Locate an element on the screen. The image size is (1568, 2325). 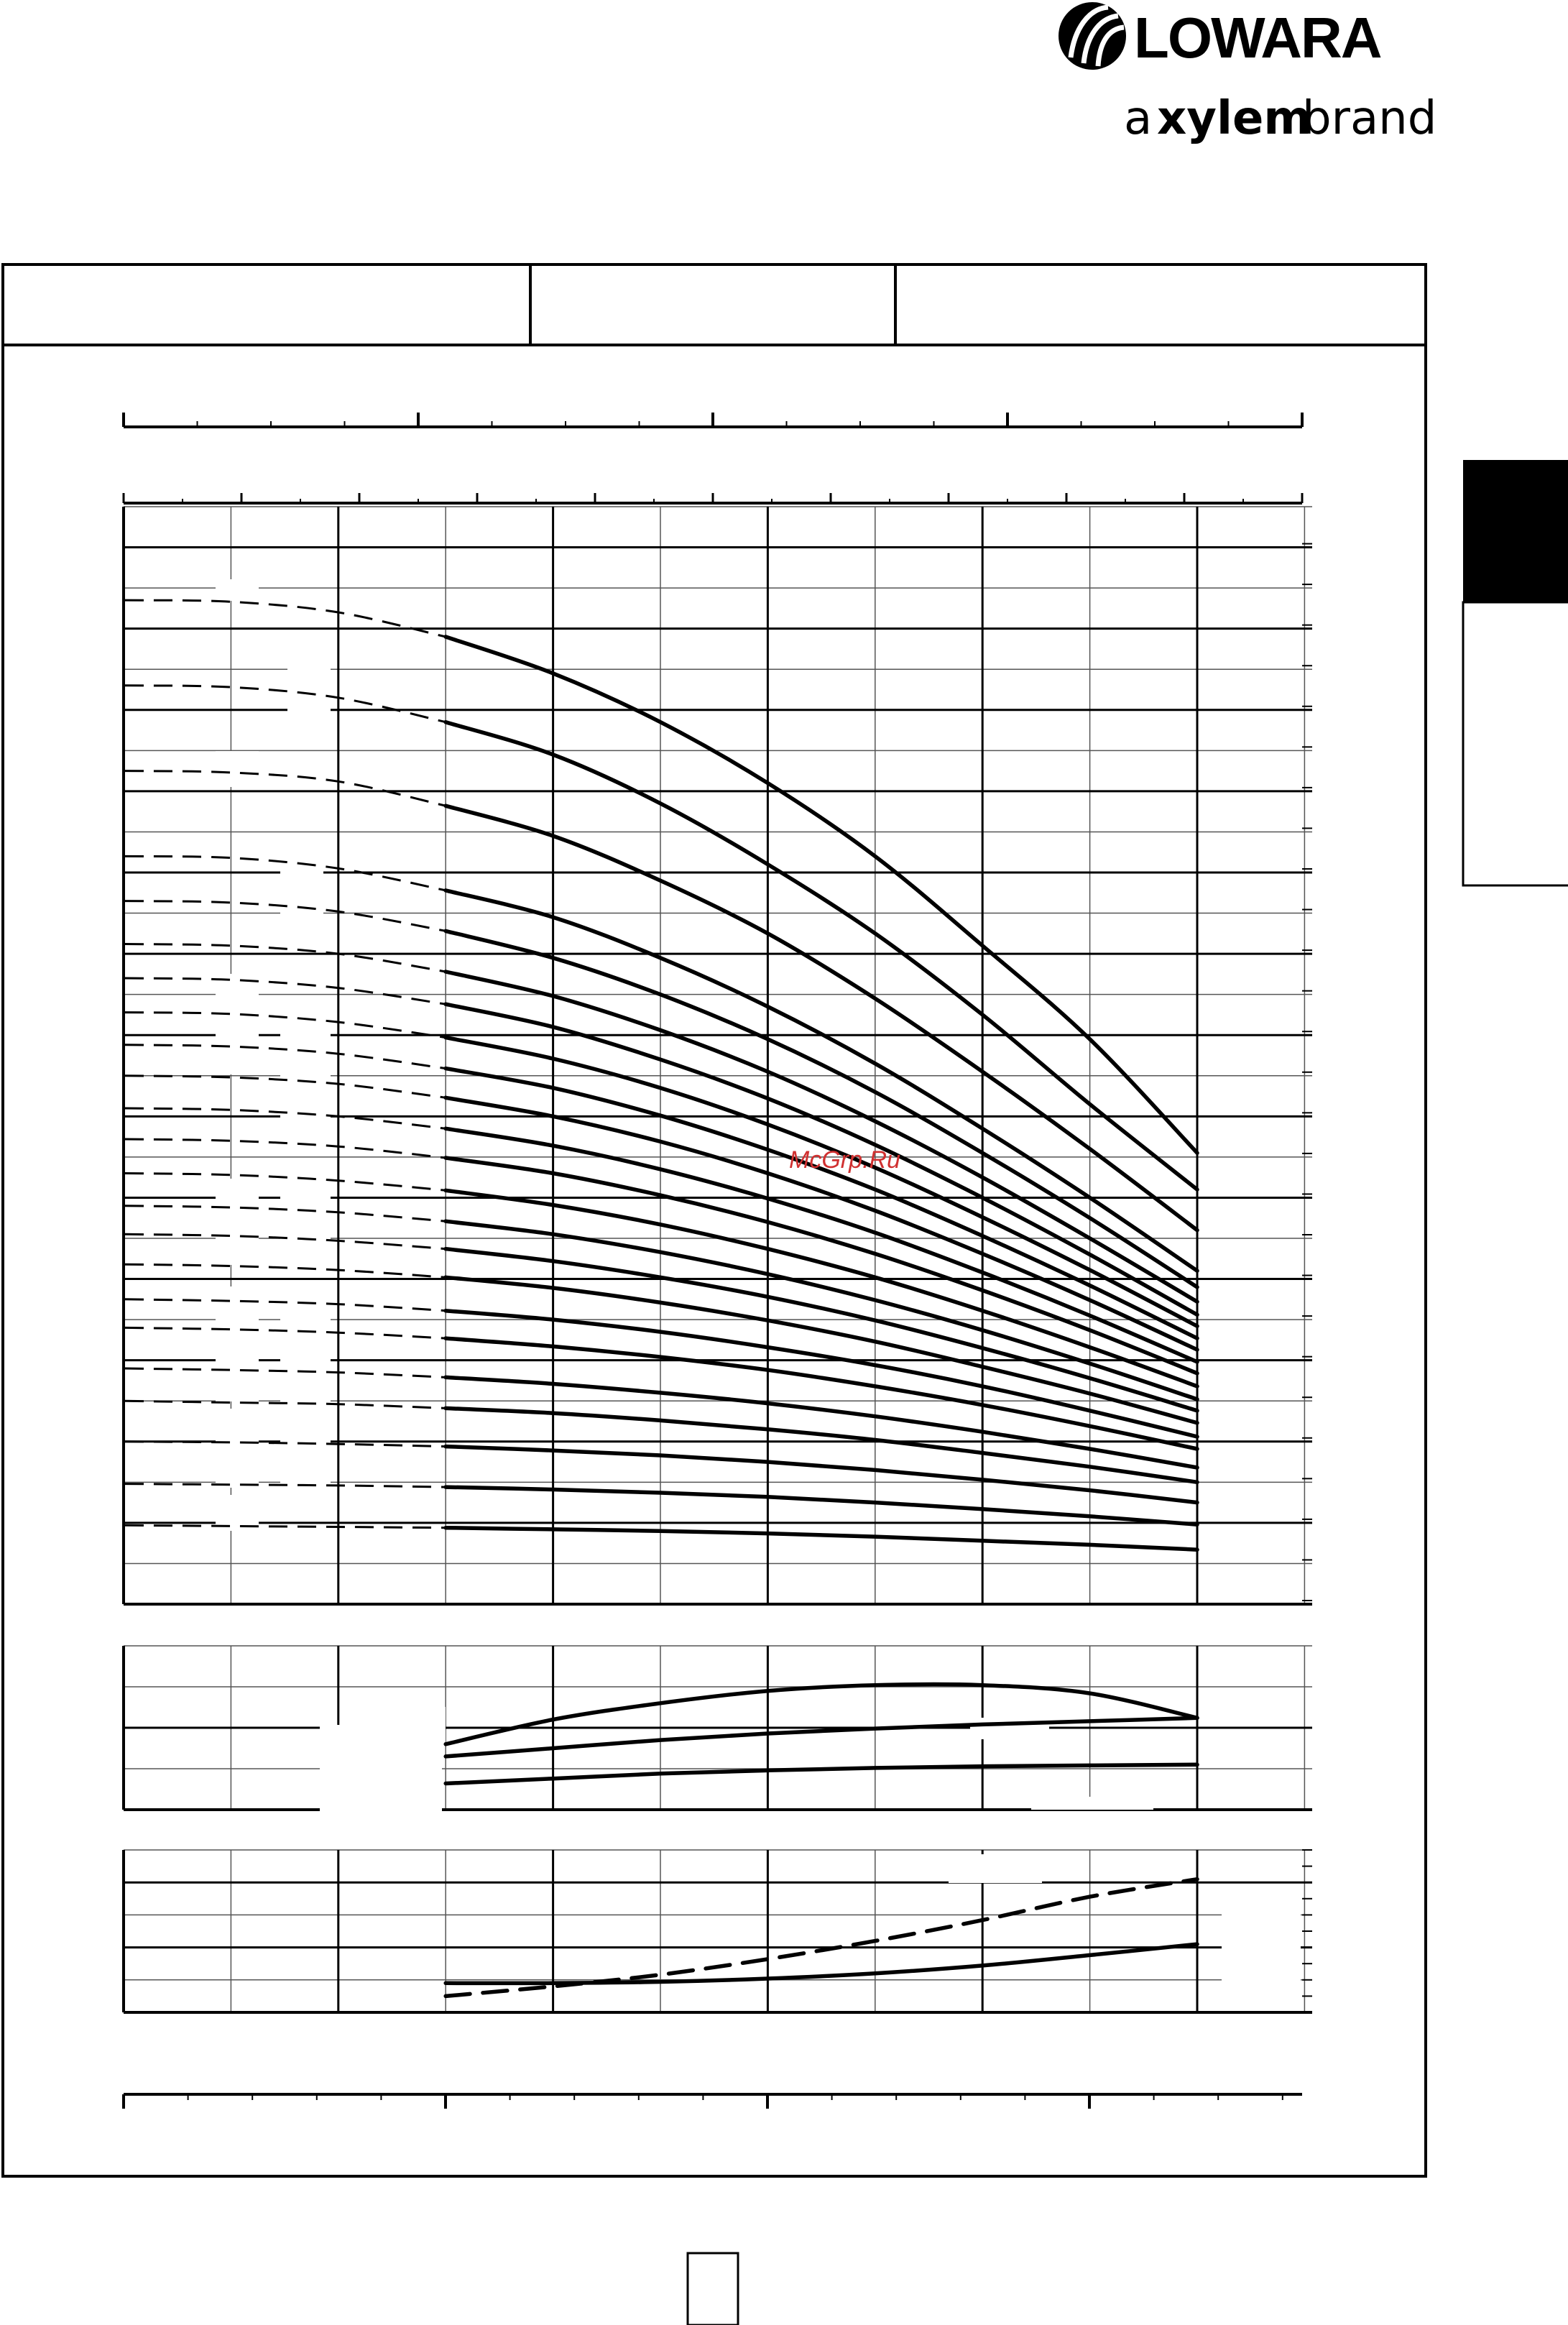
head-panel-right-ticks is located at coordinates (1307, 1072).